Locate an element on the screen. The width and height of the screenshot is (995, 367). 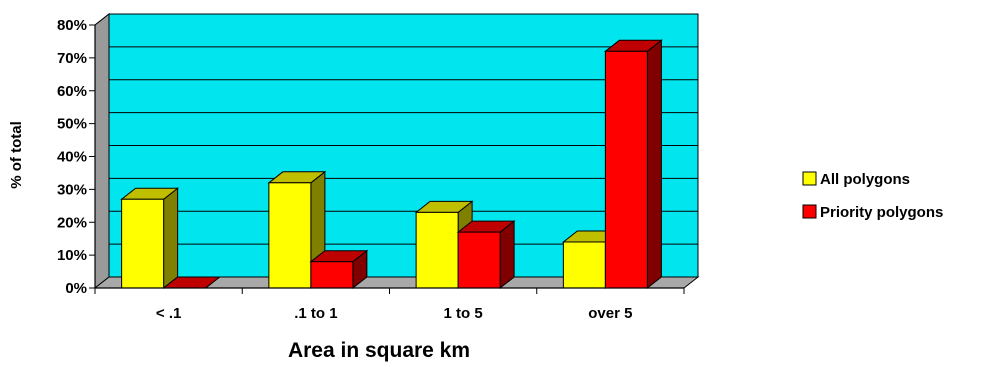
y-tick-label: 60% is located at coordinates (72, 91).